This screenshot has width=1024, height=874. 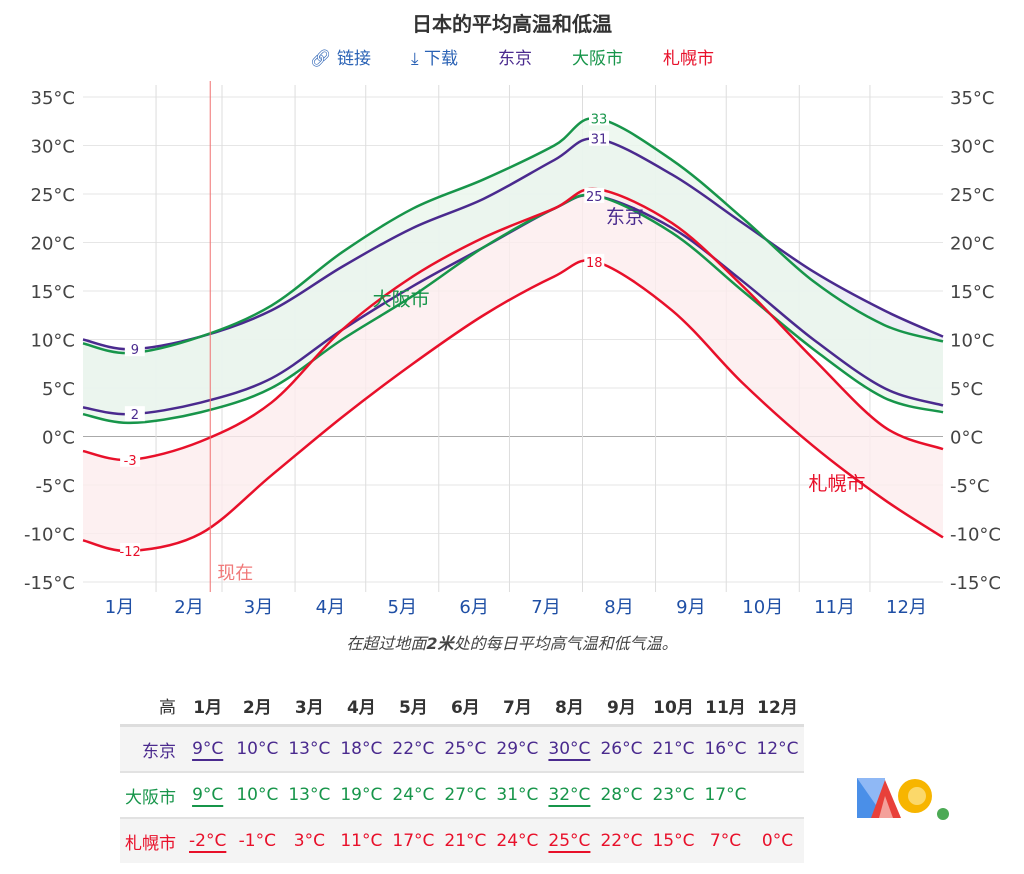 What do you see at coordinates (361, 795) in the screenshot?
I see `temp-value: 19°C` at bounding box center [361, 795].